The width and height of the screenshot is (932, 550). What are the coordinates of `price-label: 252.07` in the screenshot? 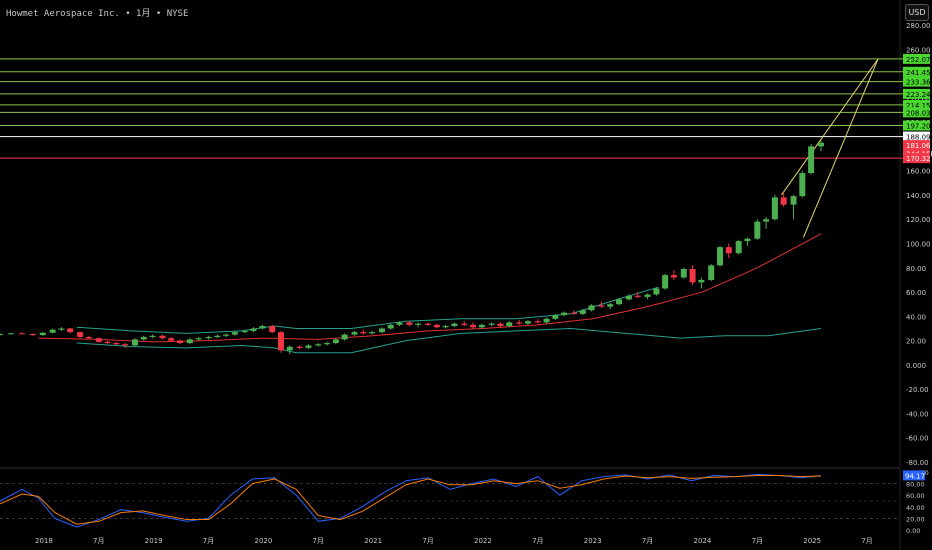 It's located at (918, 60).